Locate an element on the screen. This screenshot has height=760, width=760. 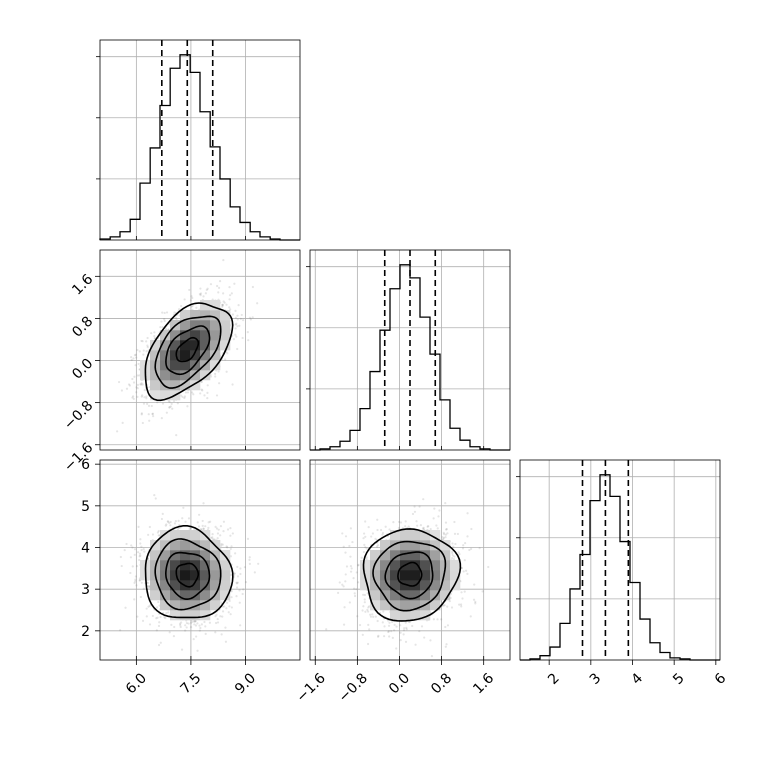
y-tick-label: −0.8 is located at coordinates (78, 415).